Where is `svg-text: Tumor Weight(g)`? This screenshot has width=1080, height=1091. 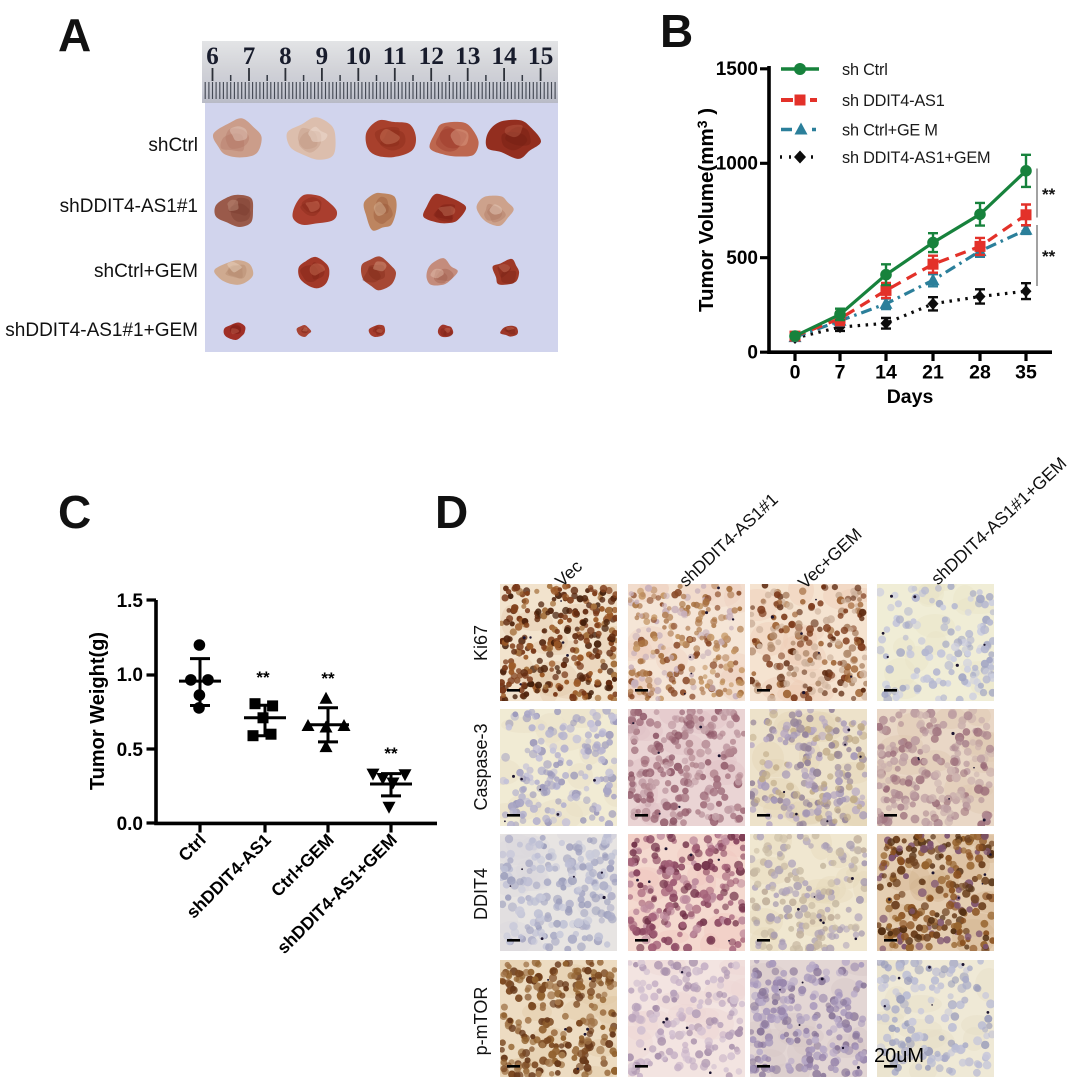
svg-text: Tumor Weight(g) is located at coordinates (98, 711).